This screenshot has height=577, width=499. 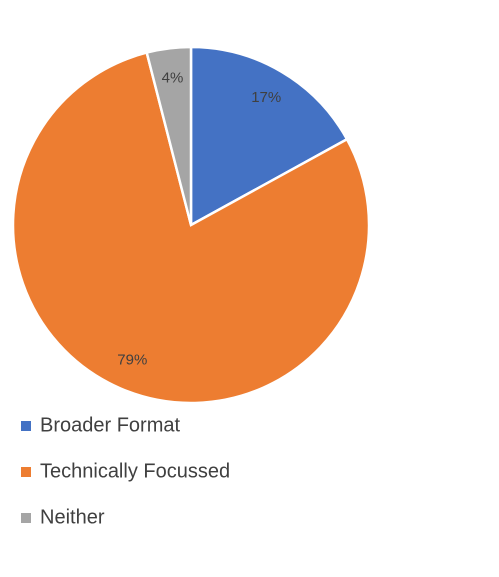 What do you see at coordinates (173, 77) in the screenshot?
I see `data-label: 4%` at bounding box center [173, 77].